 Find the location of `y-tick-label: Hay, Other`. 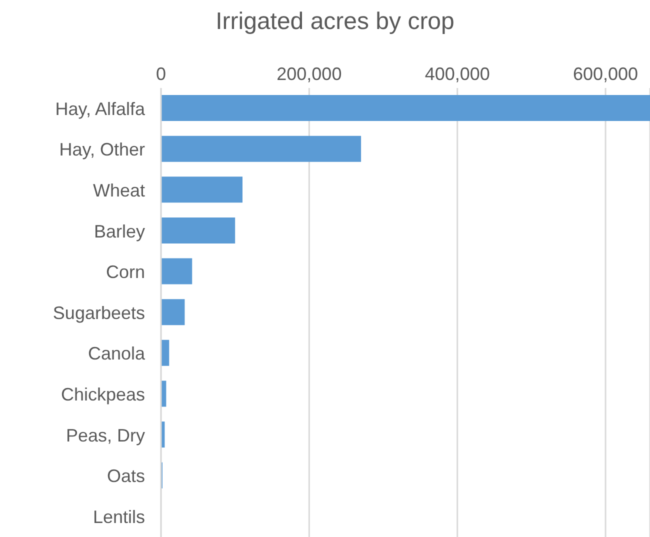

y-tick-label: Hay, Other is located at coordinates (102, 150).